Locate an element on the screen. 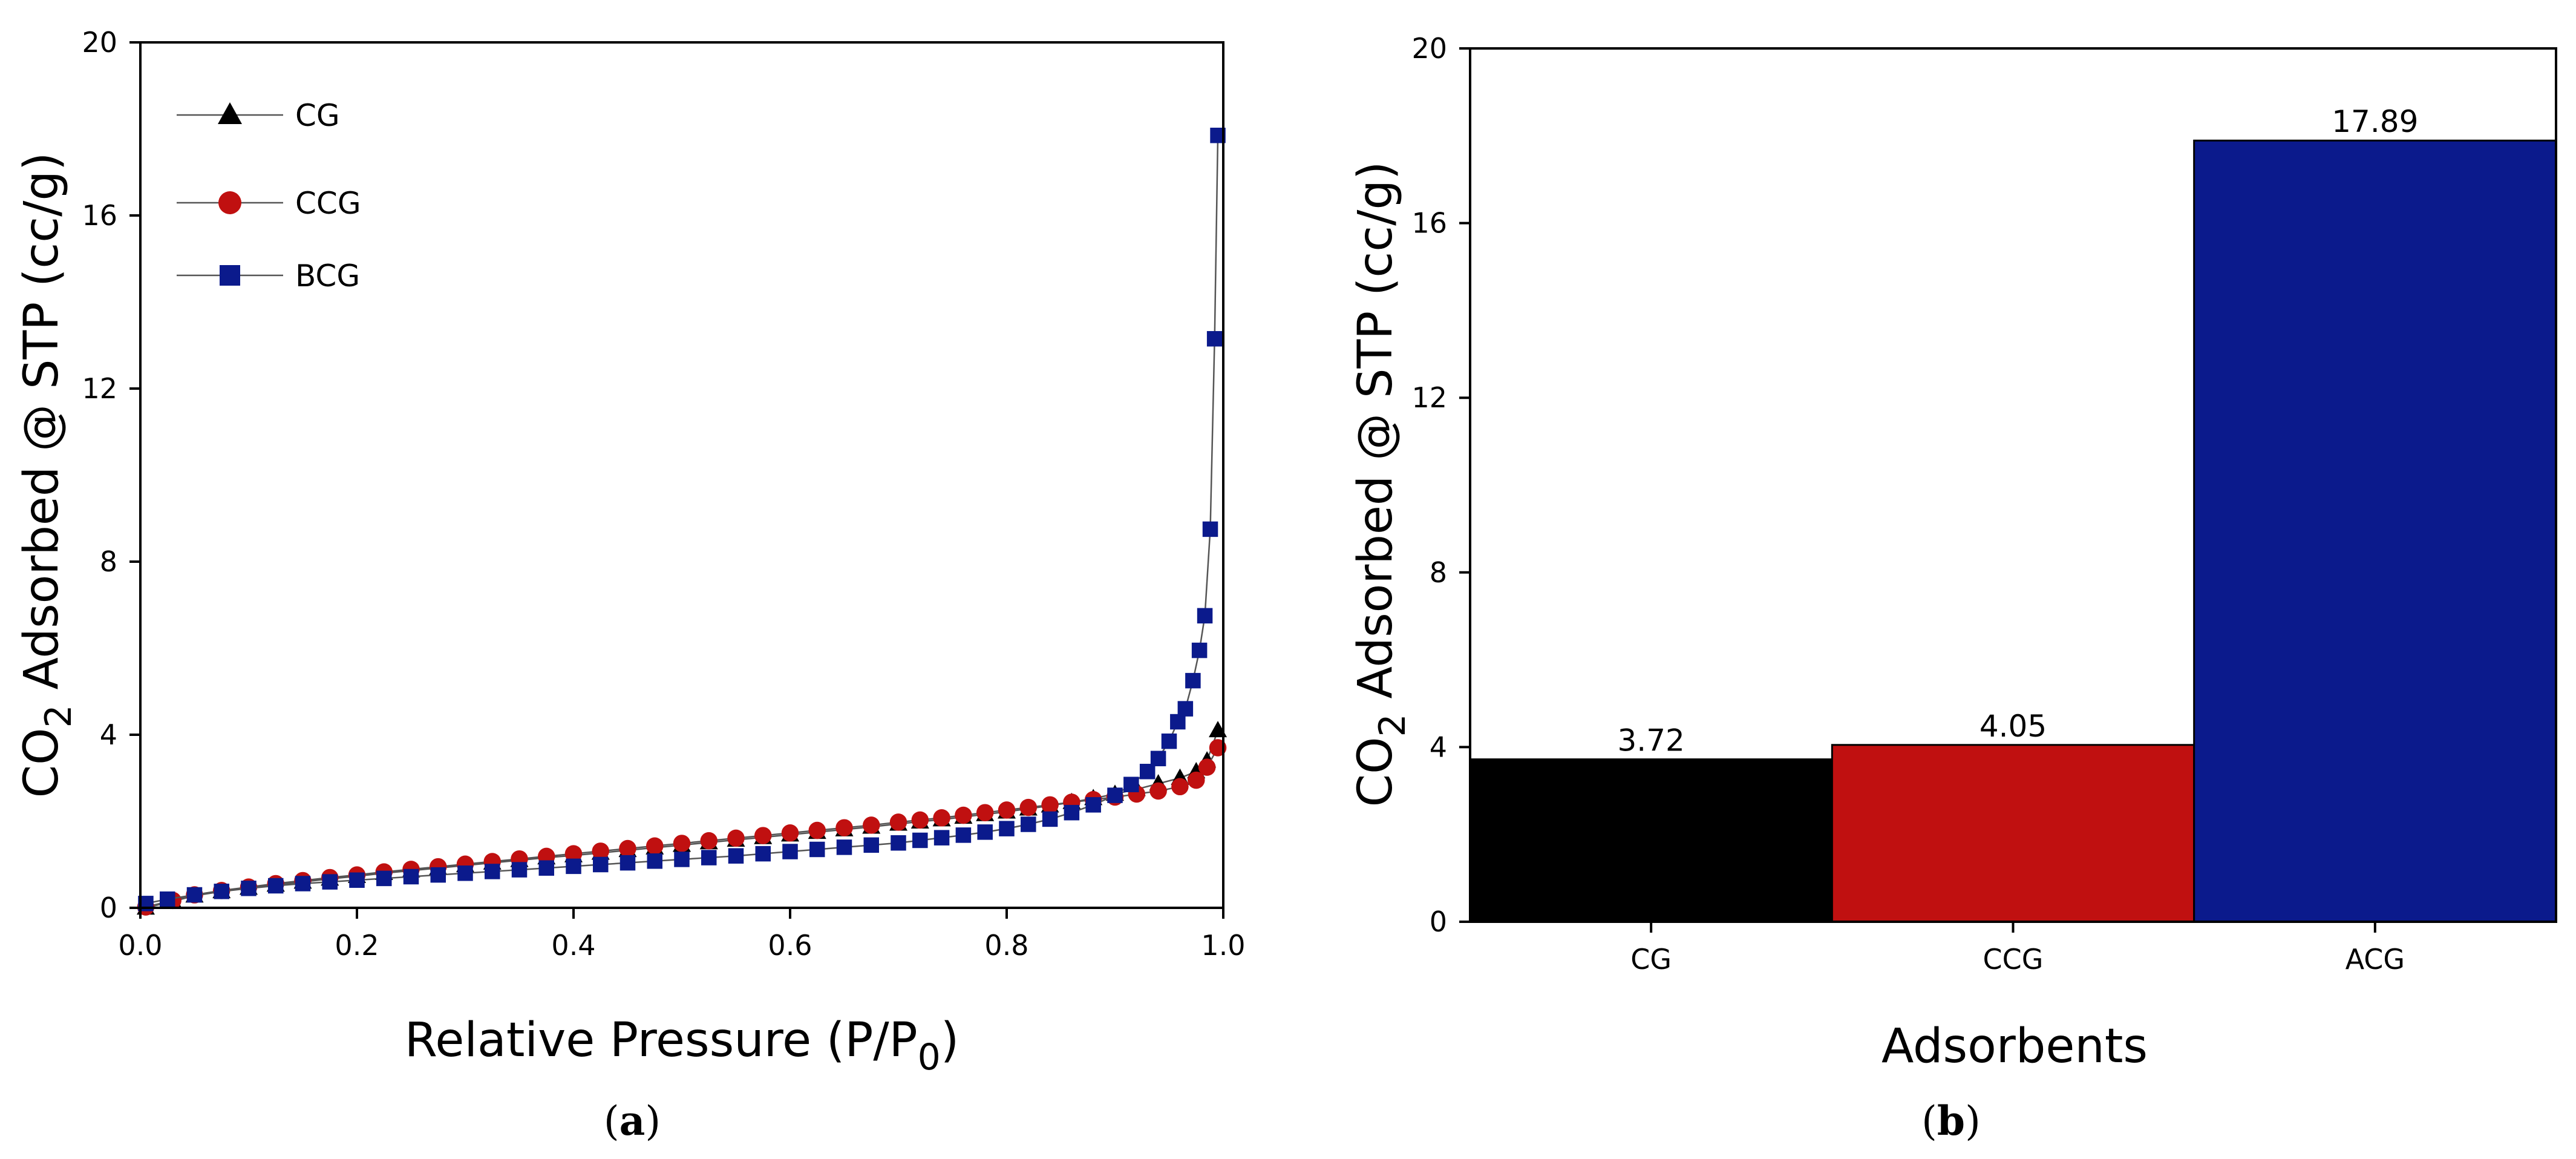  bar-x-tick-label: CCG is located at coordinates (2013, 959).